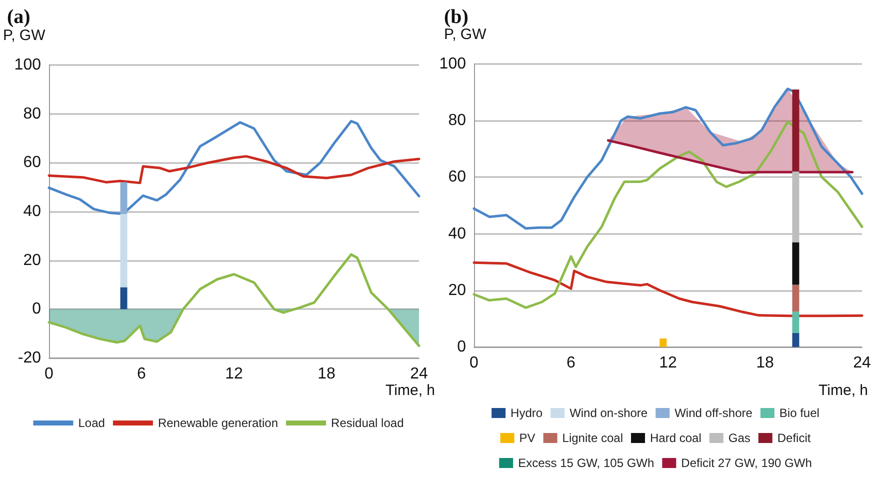  Describe the element at coordinates (367, 423) in the screenshot. I see `legend-label: Residual load` at that location.